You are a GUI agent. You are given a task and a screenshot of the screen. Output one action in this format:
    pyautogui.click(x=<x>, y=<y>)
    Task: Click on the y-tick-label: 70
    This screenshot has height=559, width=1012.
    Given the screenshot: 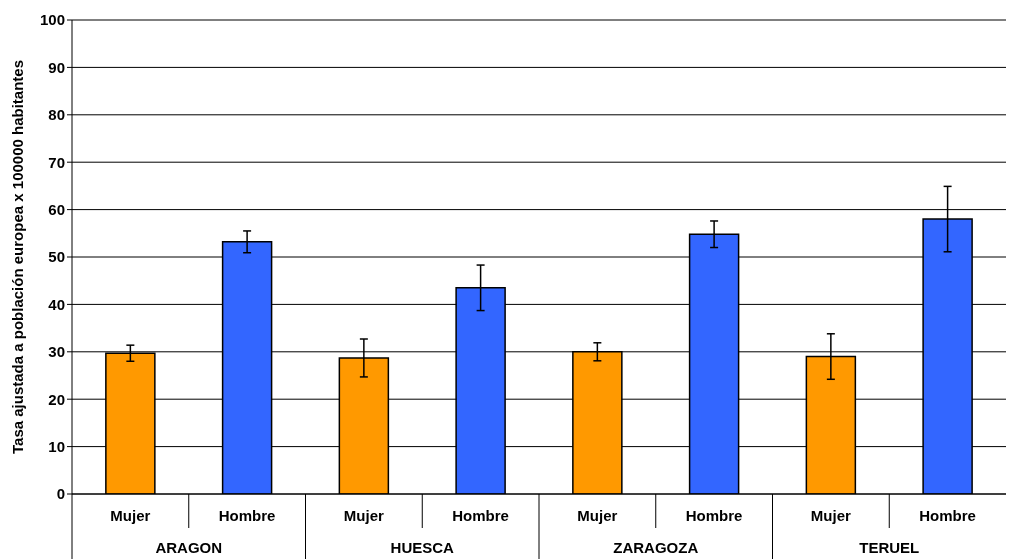 What is the action you would take?
    pyautogui.click(x=56, y=162)
    